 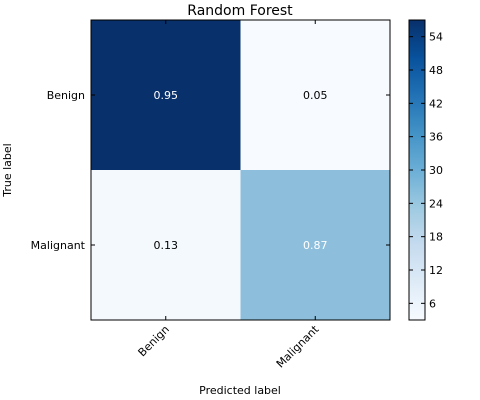 I want to click on cell-value-label: 0.13, so click(x=166, y=245).